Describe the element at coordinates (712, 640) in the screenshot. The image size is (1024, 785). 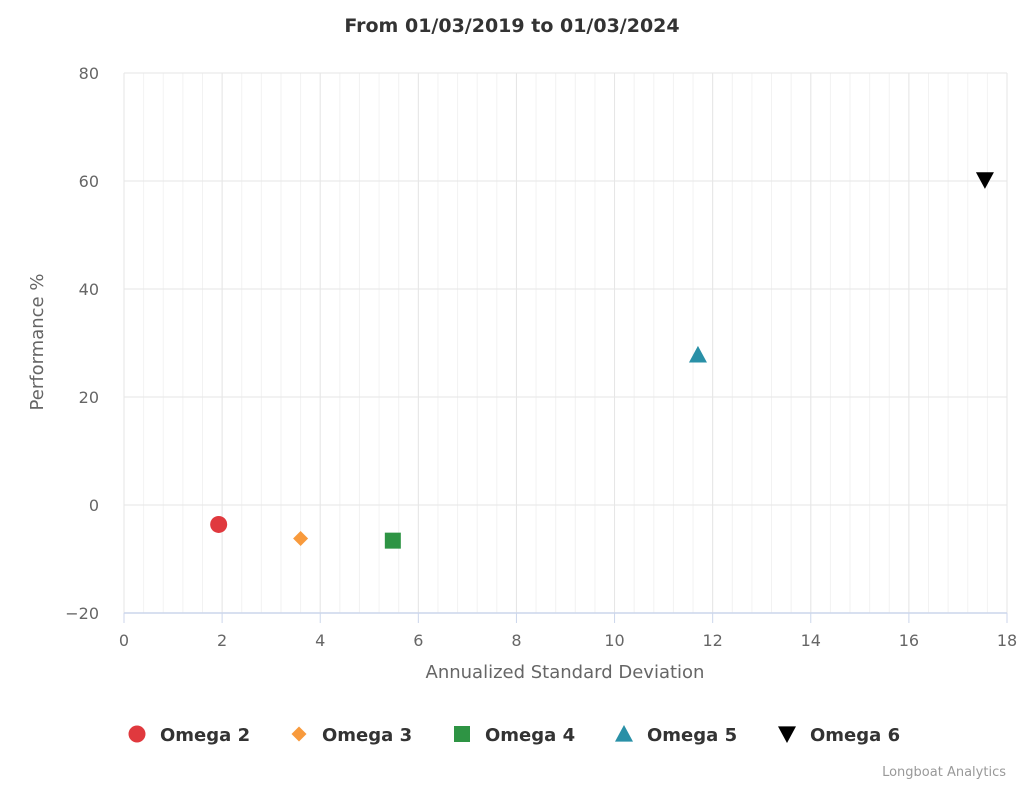
I see `x-tick-label: 12` at that location.